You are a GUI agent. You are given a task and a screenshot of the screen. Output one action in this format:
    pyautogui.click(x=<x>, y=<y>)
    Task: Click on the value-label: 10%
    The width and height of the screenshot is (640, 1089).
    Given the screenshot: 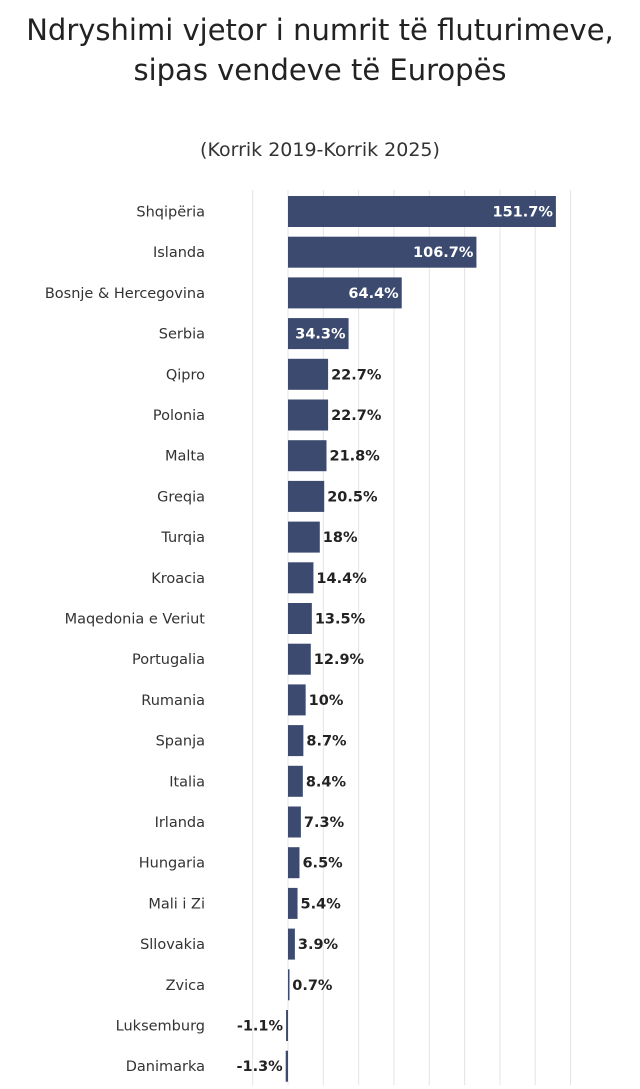 What is the action you would take?
    pyautogui.click(x=326, y=701)
    